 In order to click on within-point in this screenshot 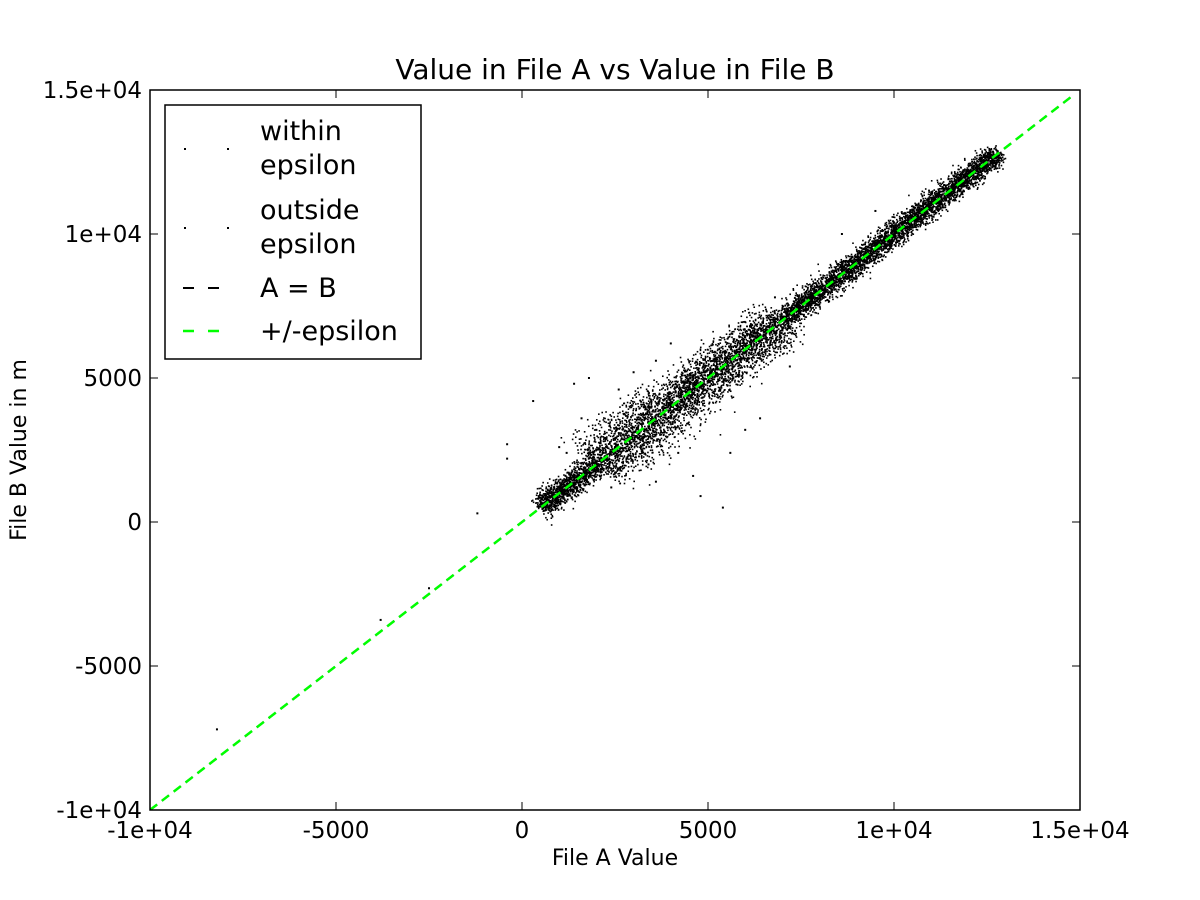, I will do `click(789, 320)`.